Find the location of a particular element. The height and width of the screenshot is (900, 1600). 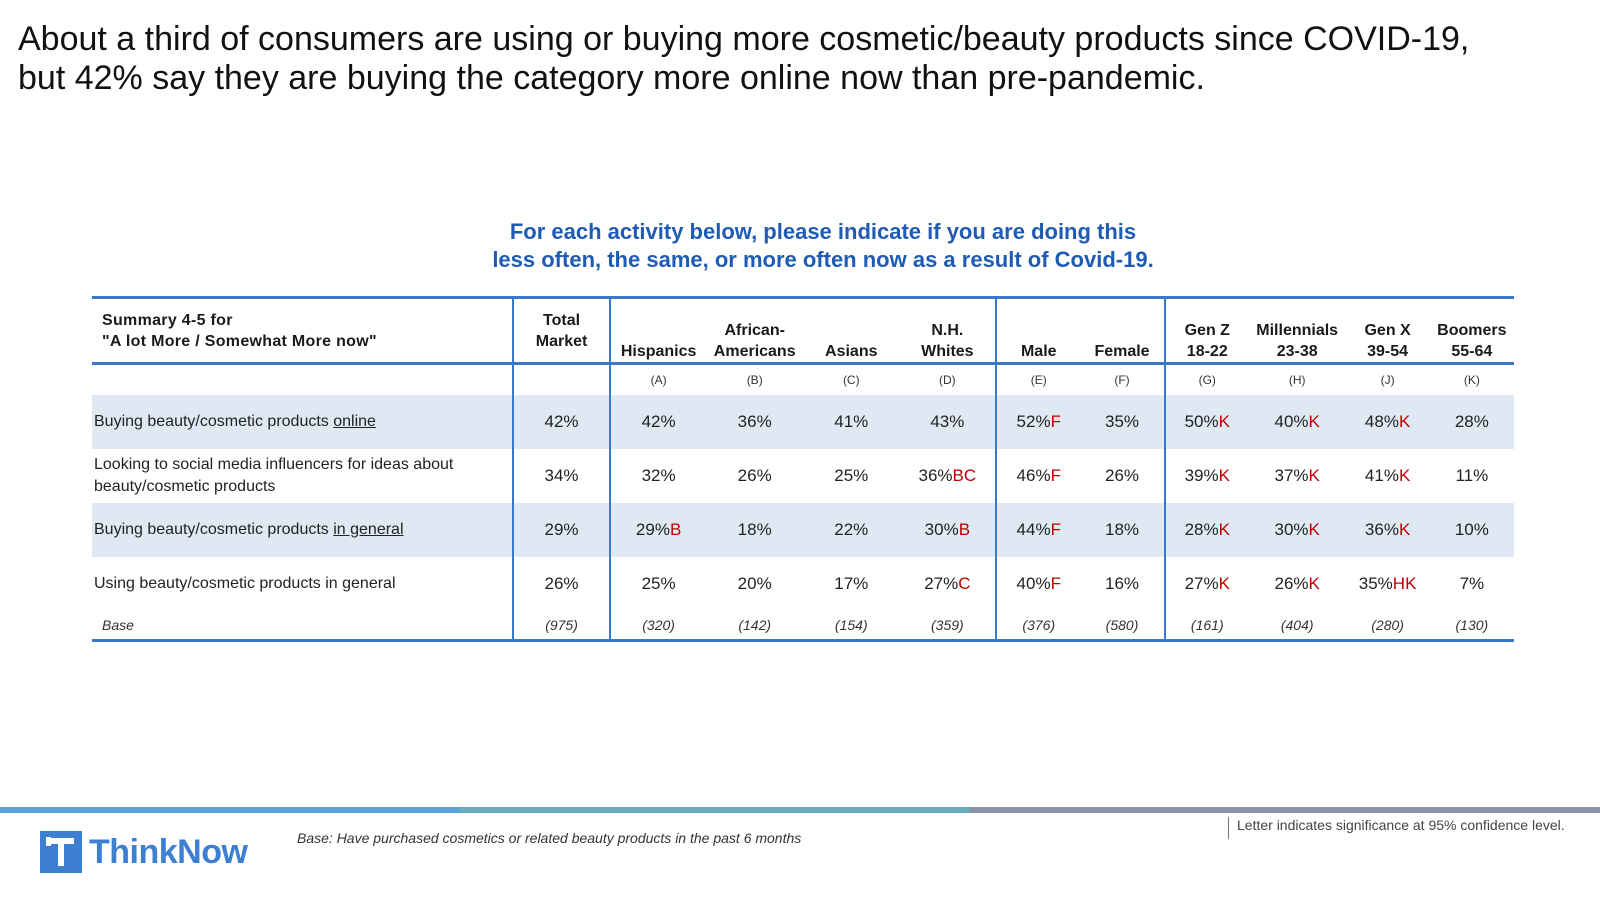

significance-letters: B is located at coordinates (675, 529).